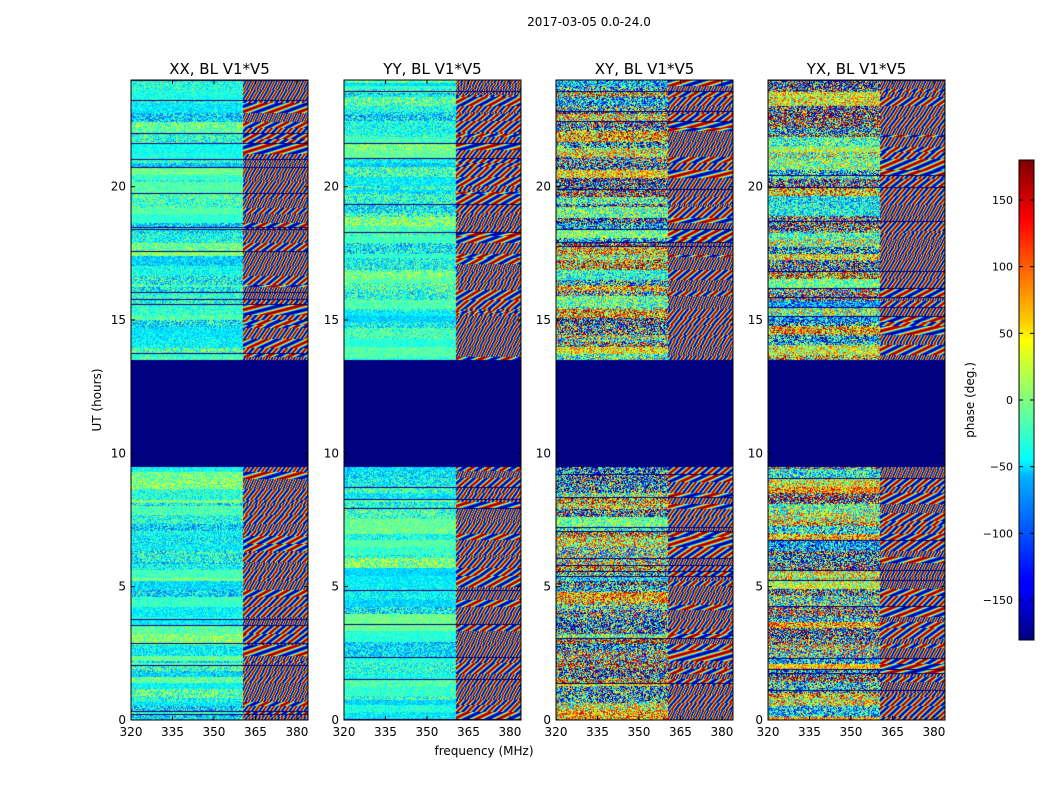  Describe the element at coordinates (97, 399) in the screenshot. I see `y-axis-label: UT (hours)` at that location.